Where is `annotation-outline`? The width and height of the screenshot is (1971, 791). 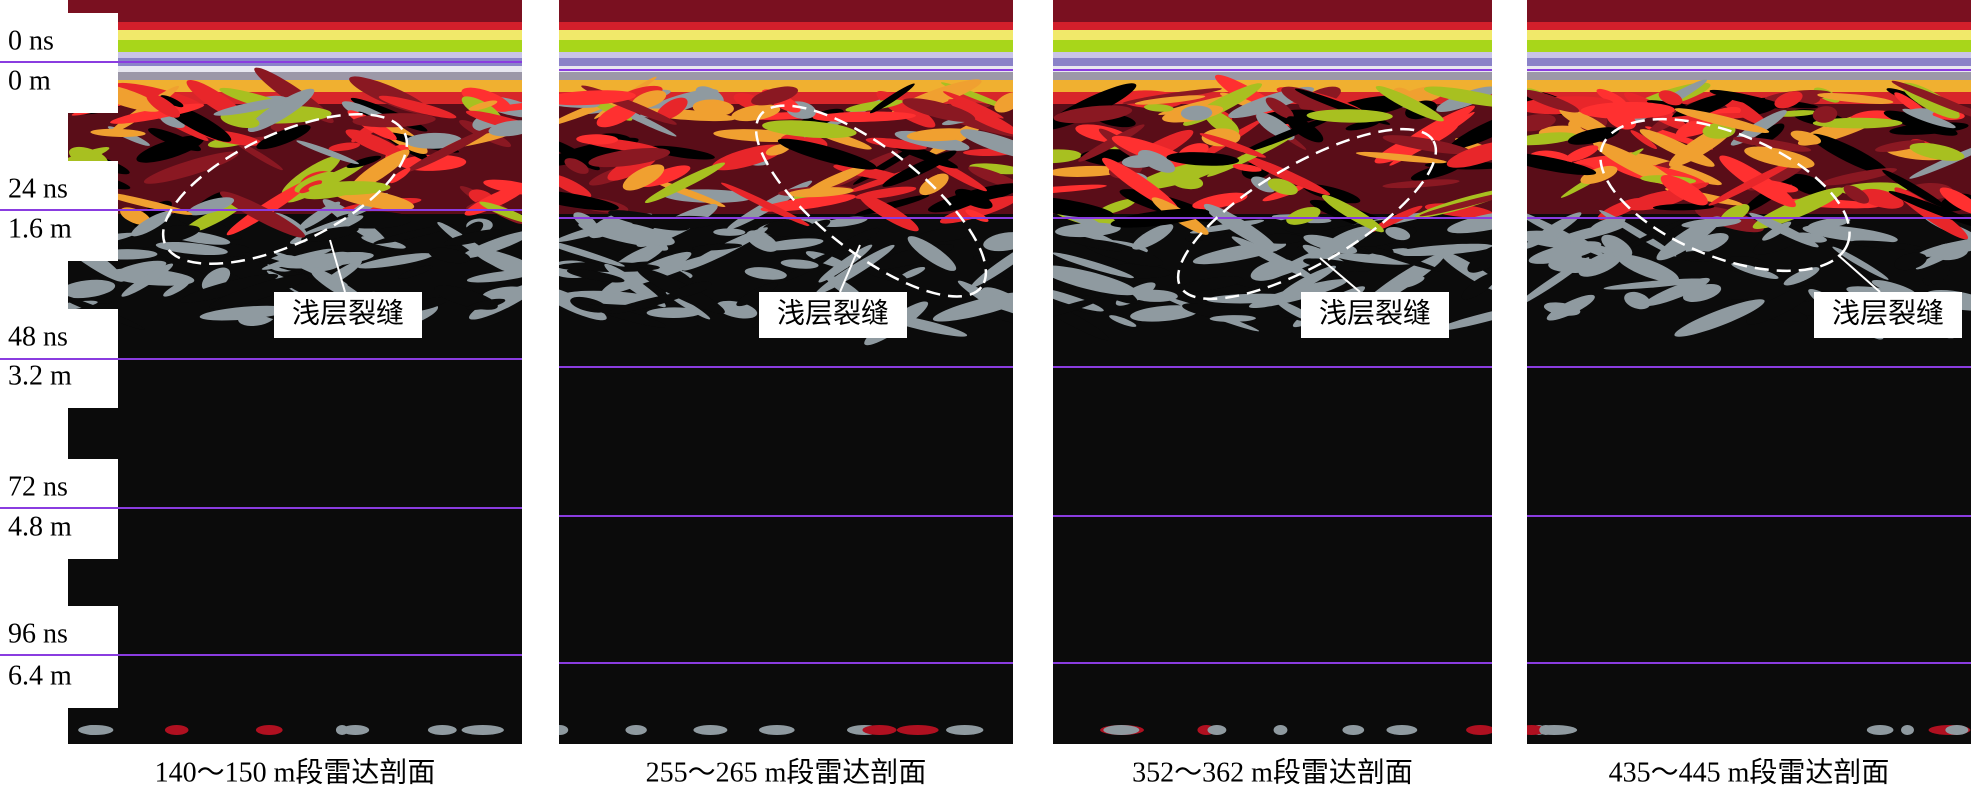
annotation-outline is located at coordinates (285, 189).